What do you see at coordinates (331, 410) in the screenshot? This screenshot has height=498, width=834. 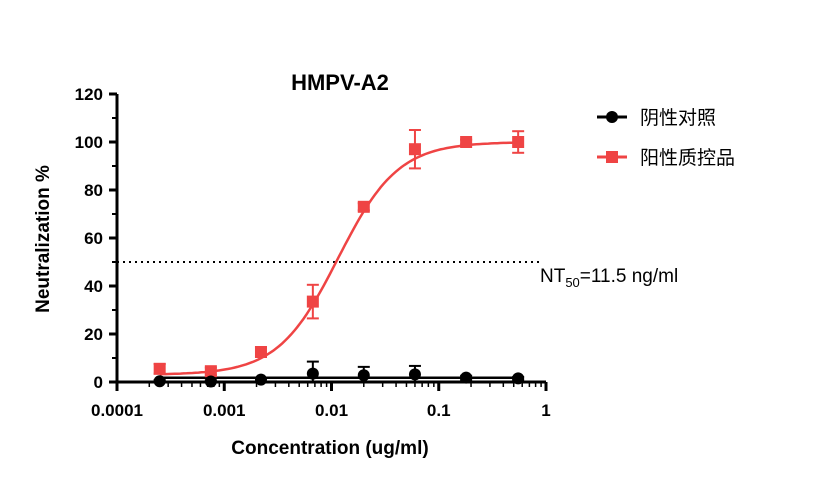 I see `x-tick-label: 0.01` at bounding box center [331, 410].